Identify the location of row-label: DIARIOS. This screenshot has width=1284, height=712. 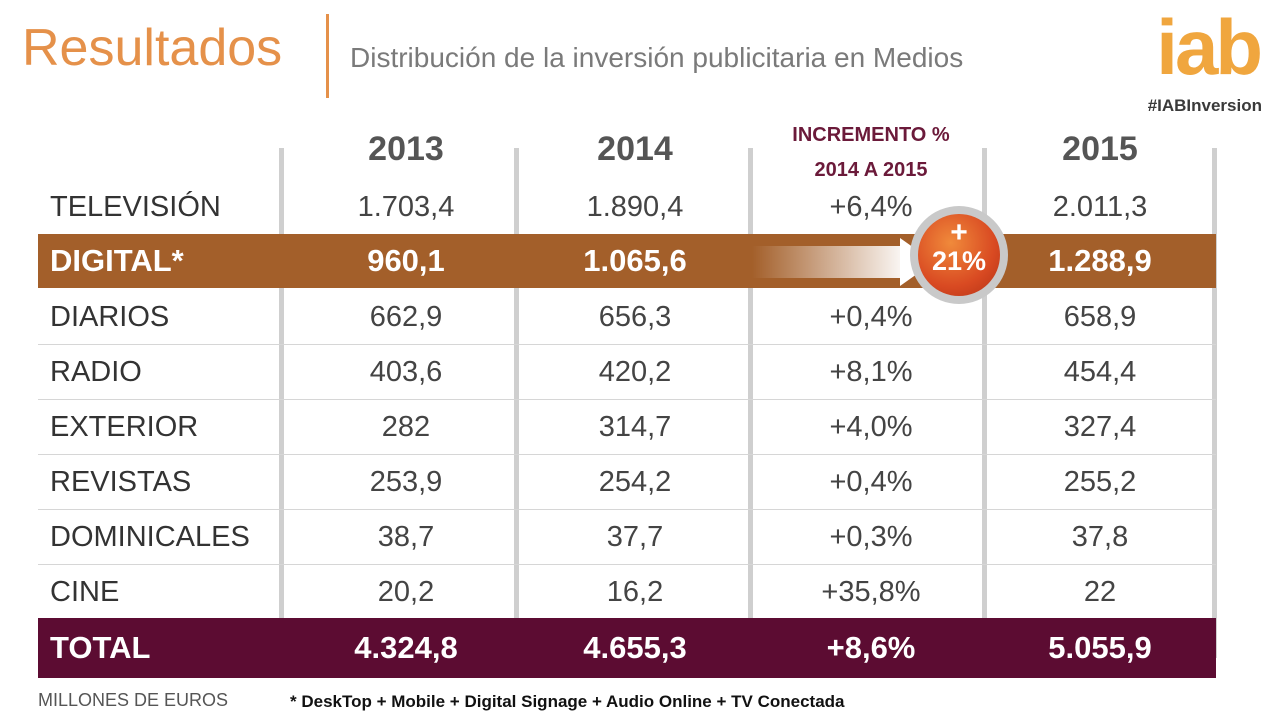
(110, 317).